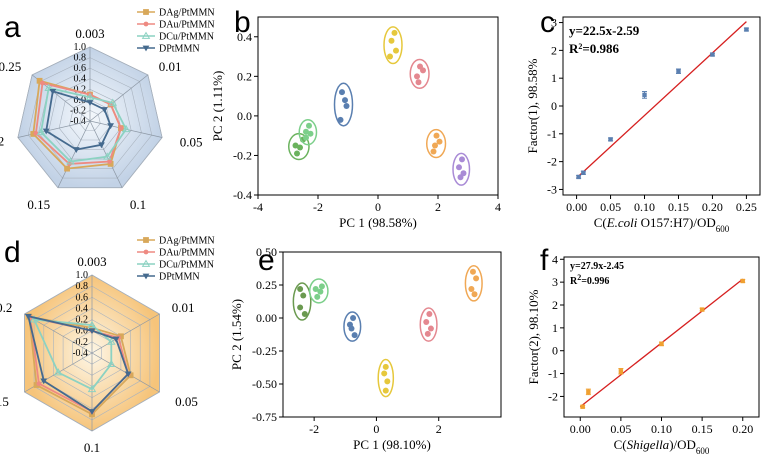 The image size is (773, 457). What do you see at coordinates (264, 384) in the screenshot?
I see `y-tick-label: -0.50` at bounding box center [264, 384].